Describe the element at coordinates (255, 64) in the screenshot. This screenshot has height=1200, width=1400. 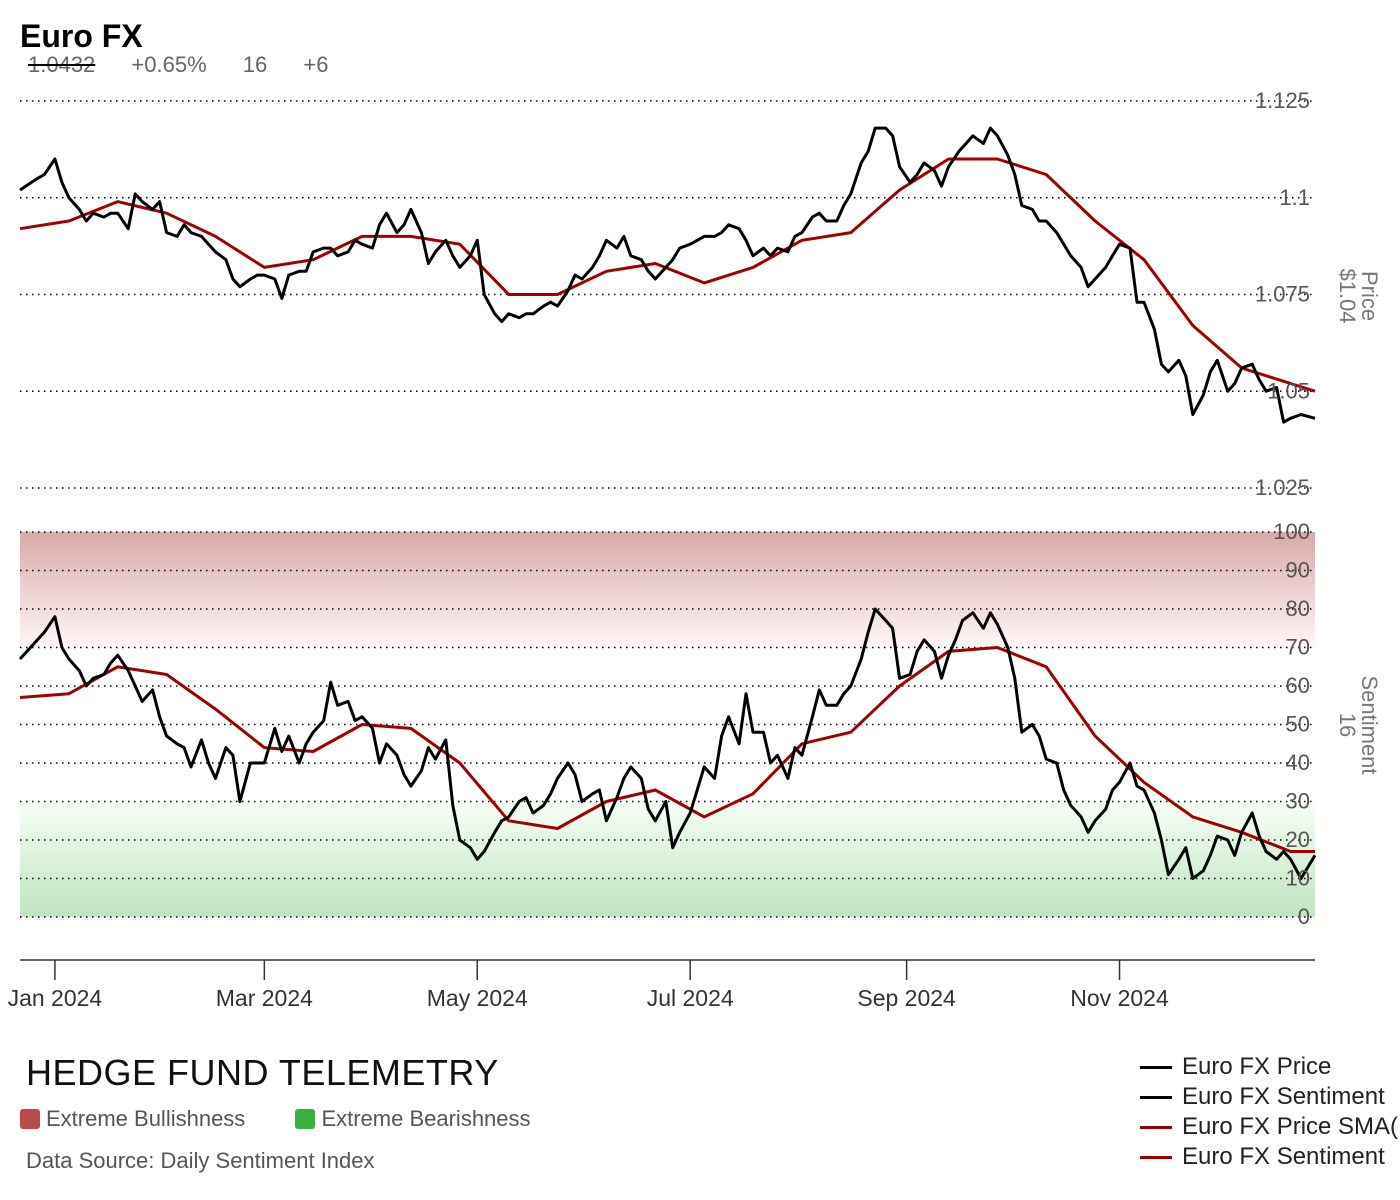
I see `current-sentiment: 16` at that location.